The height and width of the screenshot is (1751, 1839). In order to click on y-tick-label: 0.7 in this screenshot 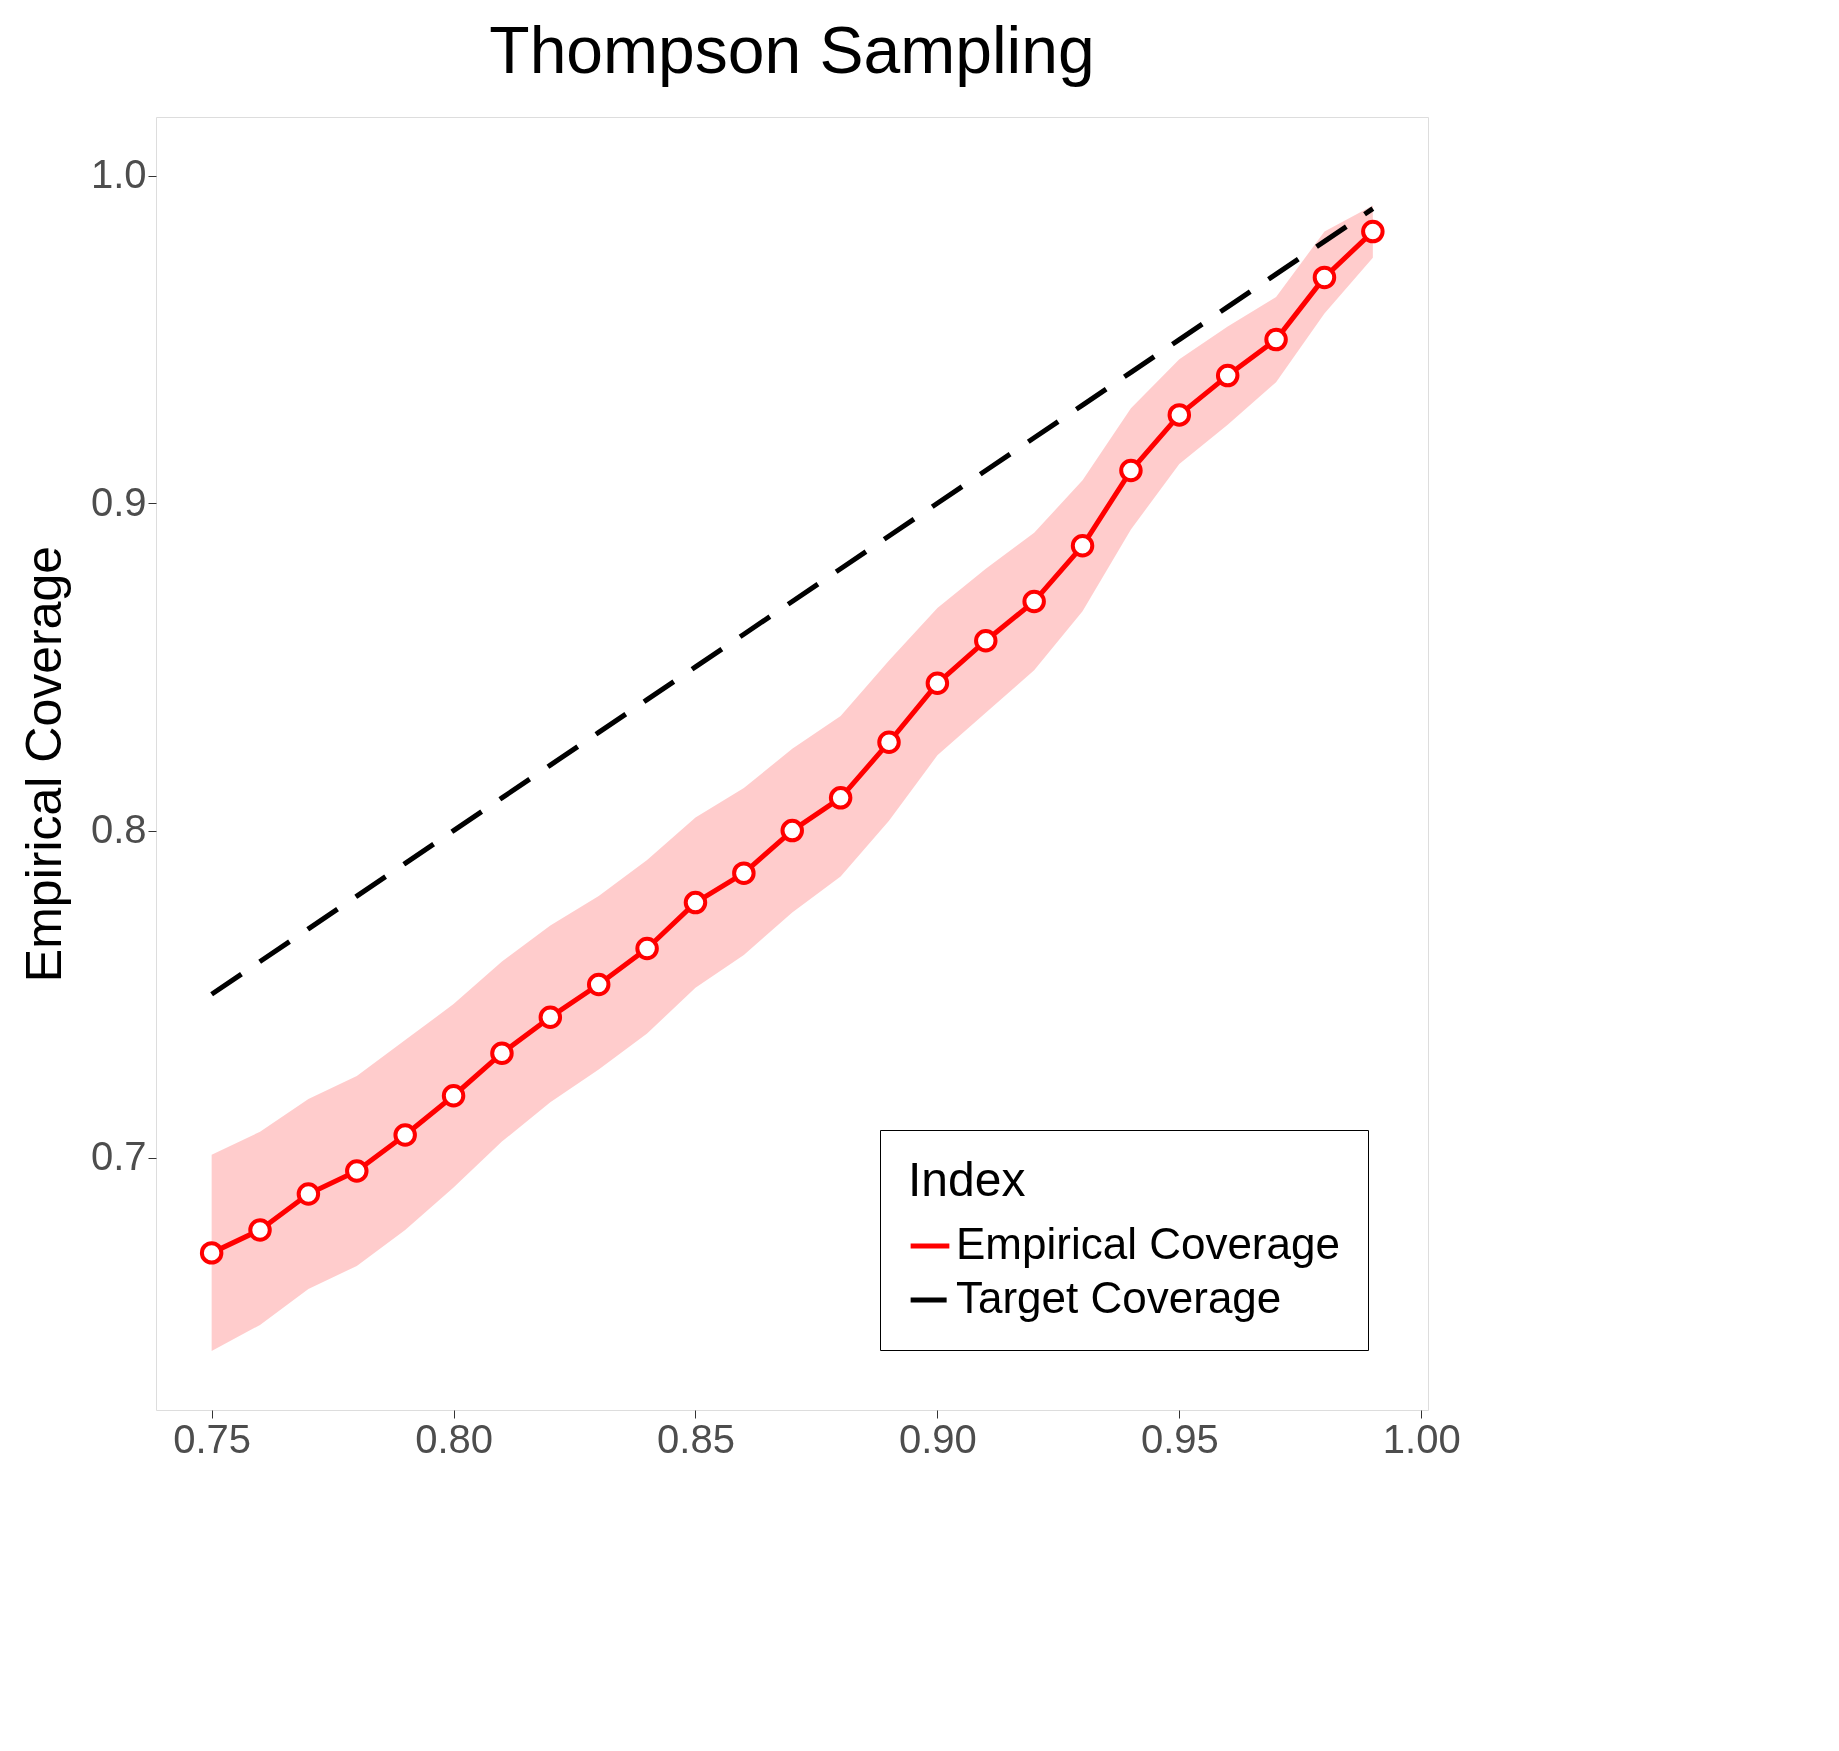, I will do `click(118, 1156)`.